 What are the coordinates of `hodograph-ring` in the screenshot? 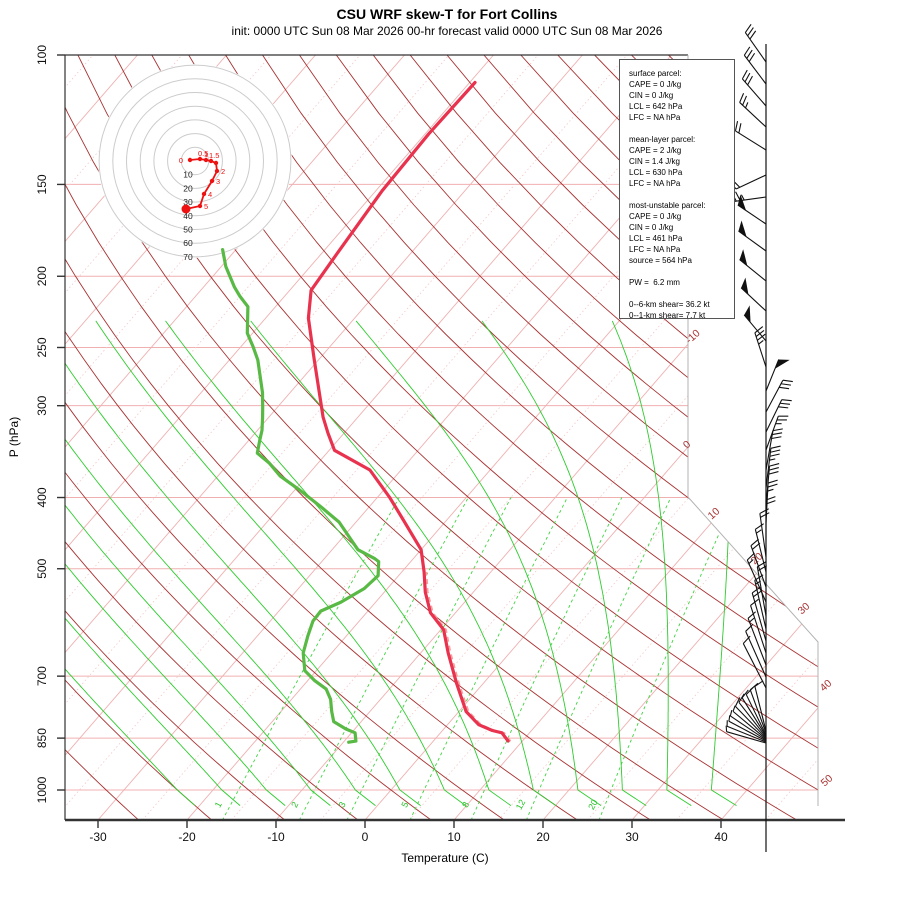 It's located at (195, 161).